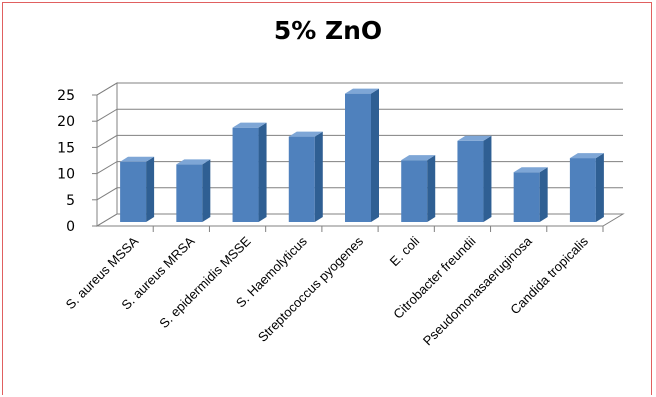  What do you see at coordinates (66, 122) in the screenshot?
I see `y-tick-label: 20` at bounding box center [66, 122].